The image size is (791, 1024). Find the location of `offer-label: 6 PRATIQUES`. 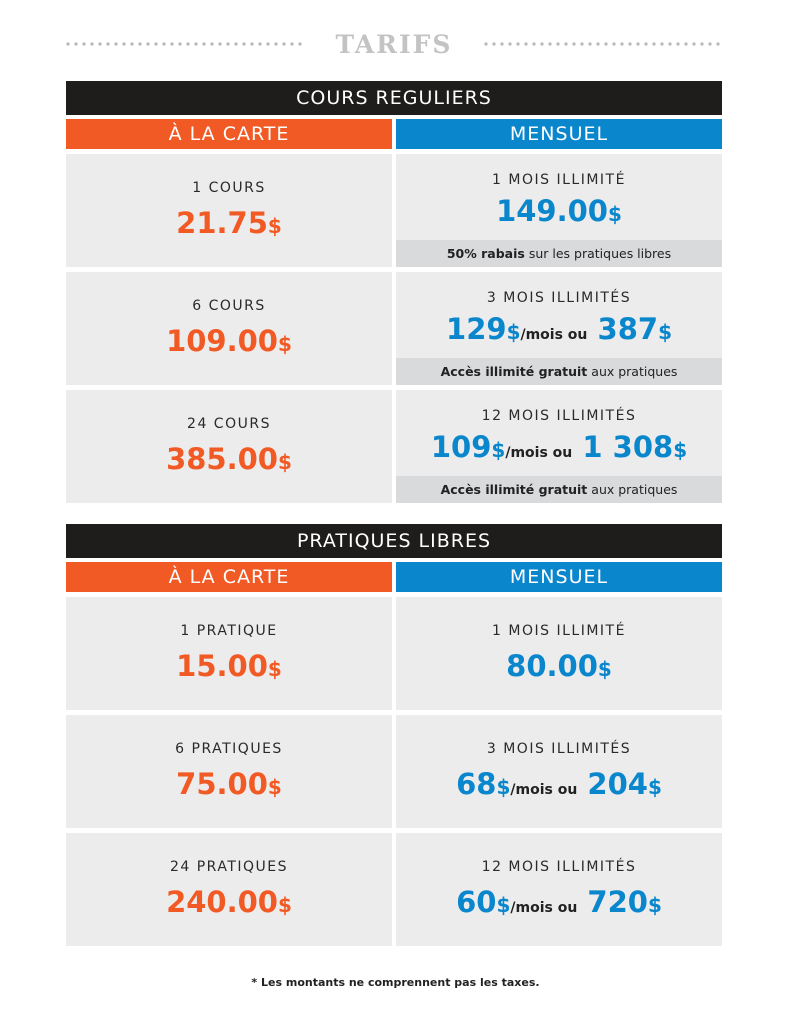

offer-label: 6 PRATIQUES is located at coordinates (229, 749).